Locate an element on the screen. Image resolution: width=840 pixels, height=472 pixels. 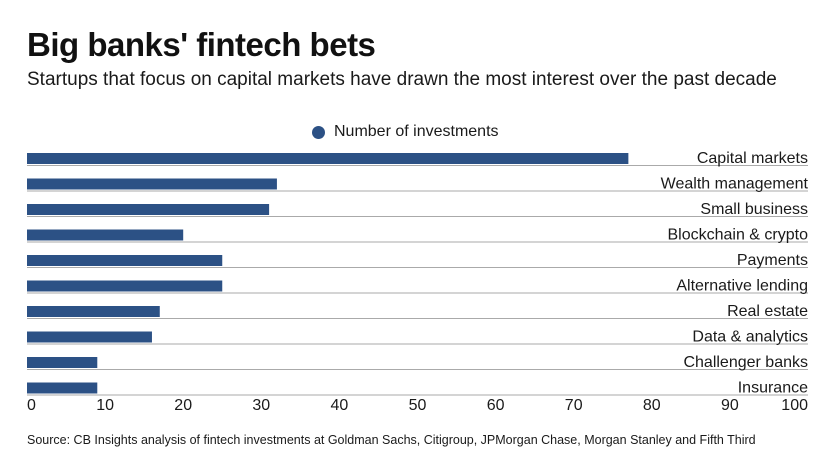
x-tick-label-70: 70 is located at coordinates (574, 405).